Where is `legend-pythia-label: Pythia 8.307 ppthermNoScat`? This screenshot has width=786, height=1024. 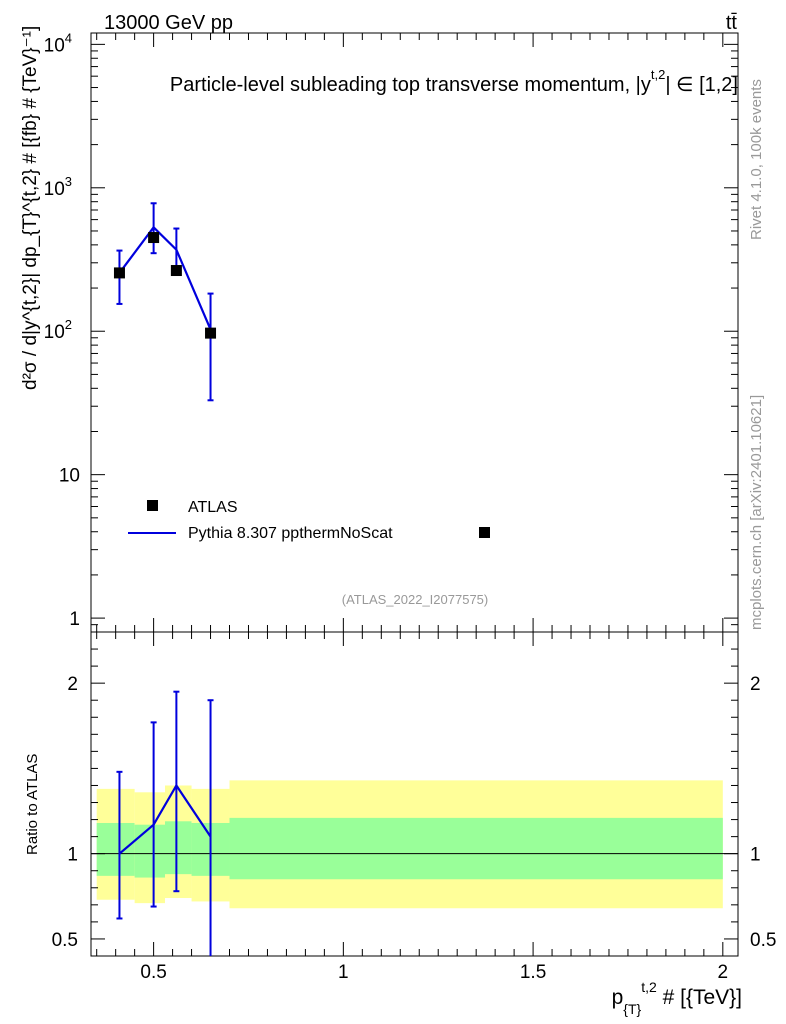 legend-pythia-label: Pythia 8.307 ppthermNoScat is located at coordinates (290, 533).